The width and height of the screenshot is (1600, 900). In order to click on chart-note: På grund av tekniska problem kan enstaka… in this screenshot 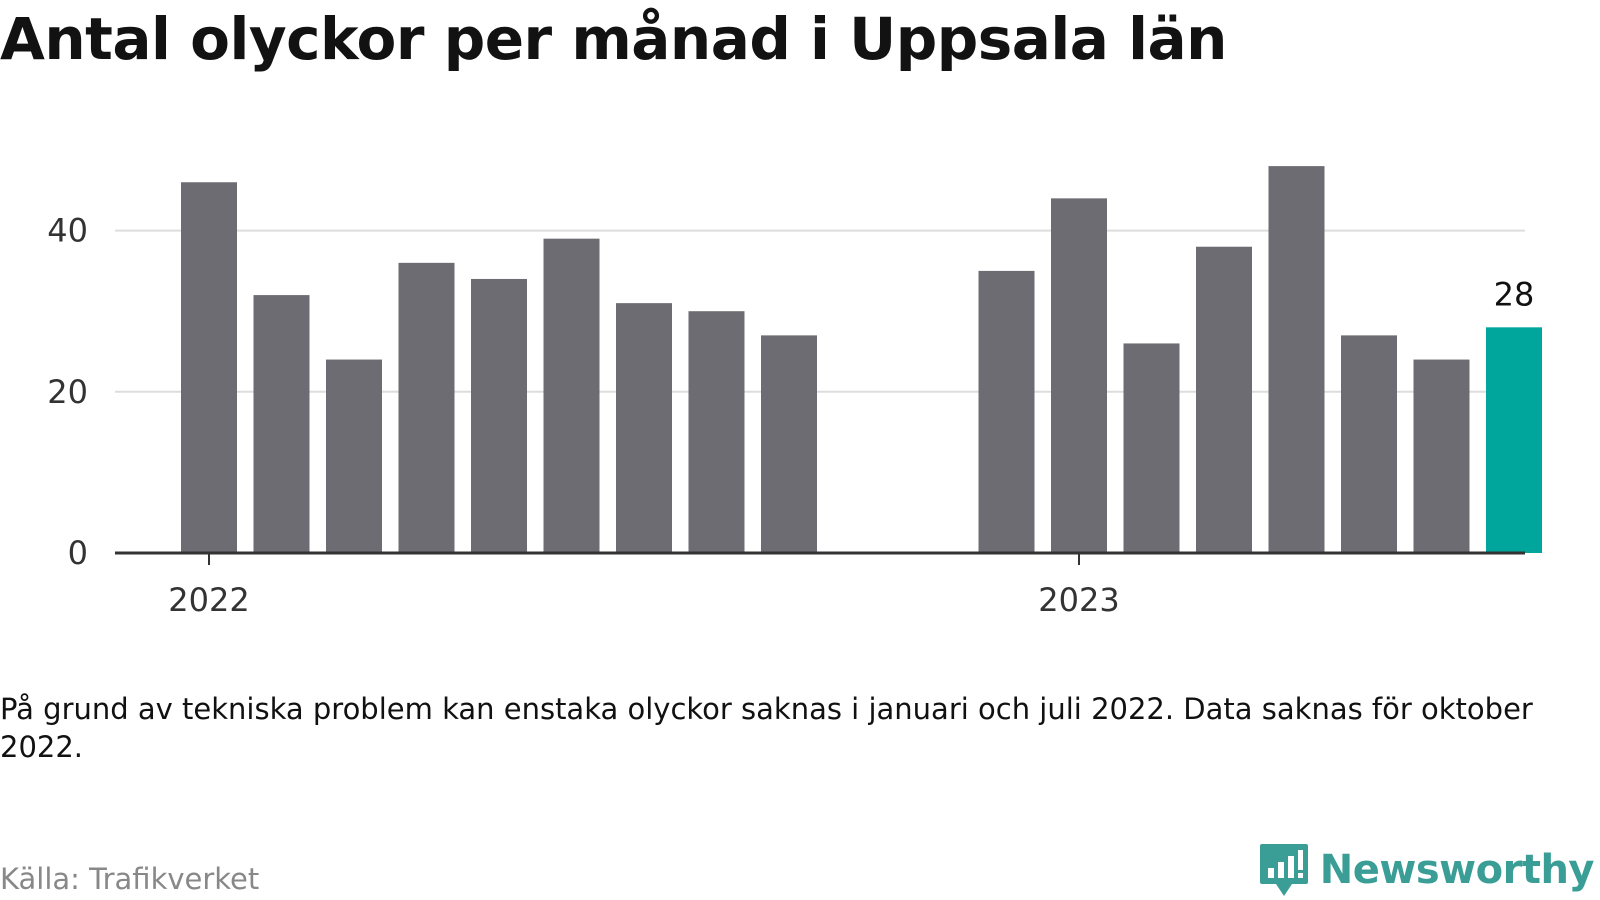, I will do `click(766, 728)`.